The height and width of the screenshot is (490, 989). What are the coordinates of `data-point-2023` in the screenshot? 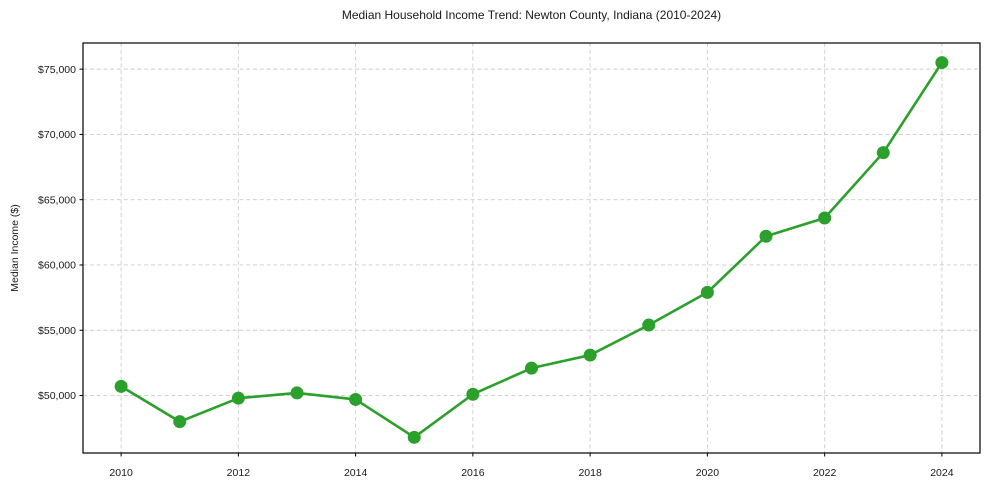 It's located at (883, 153).